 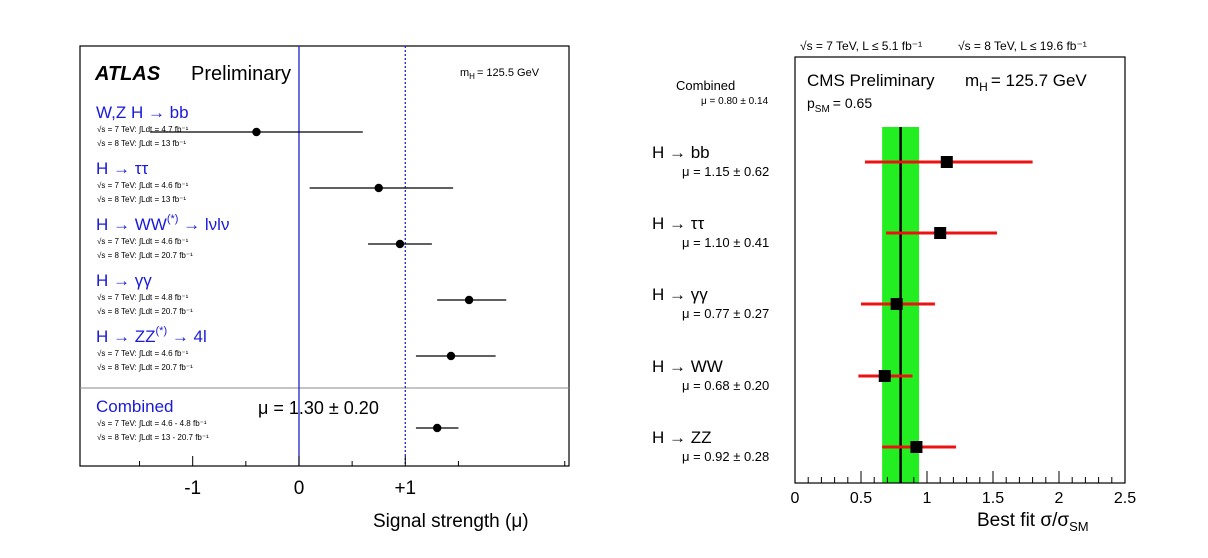 I want to click on cms-channel-result-3: μ = 0.68 ± 0.20, so click(x=725, y=385).